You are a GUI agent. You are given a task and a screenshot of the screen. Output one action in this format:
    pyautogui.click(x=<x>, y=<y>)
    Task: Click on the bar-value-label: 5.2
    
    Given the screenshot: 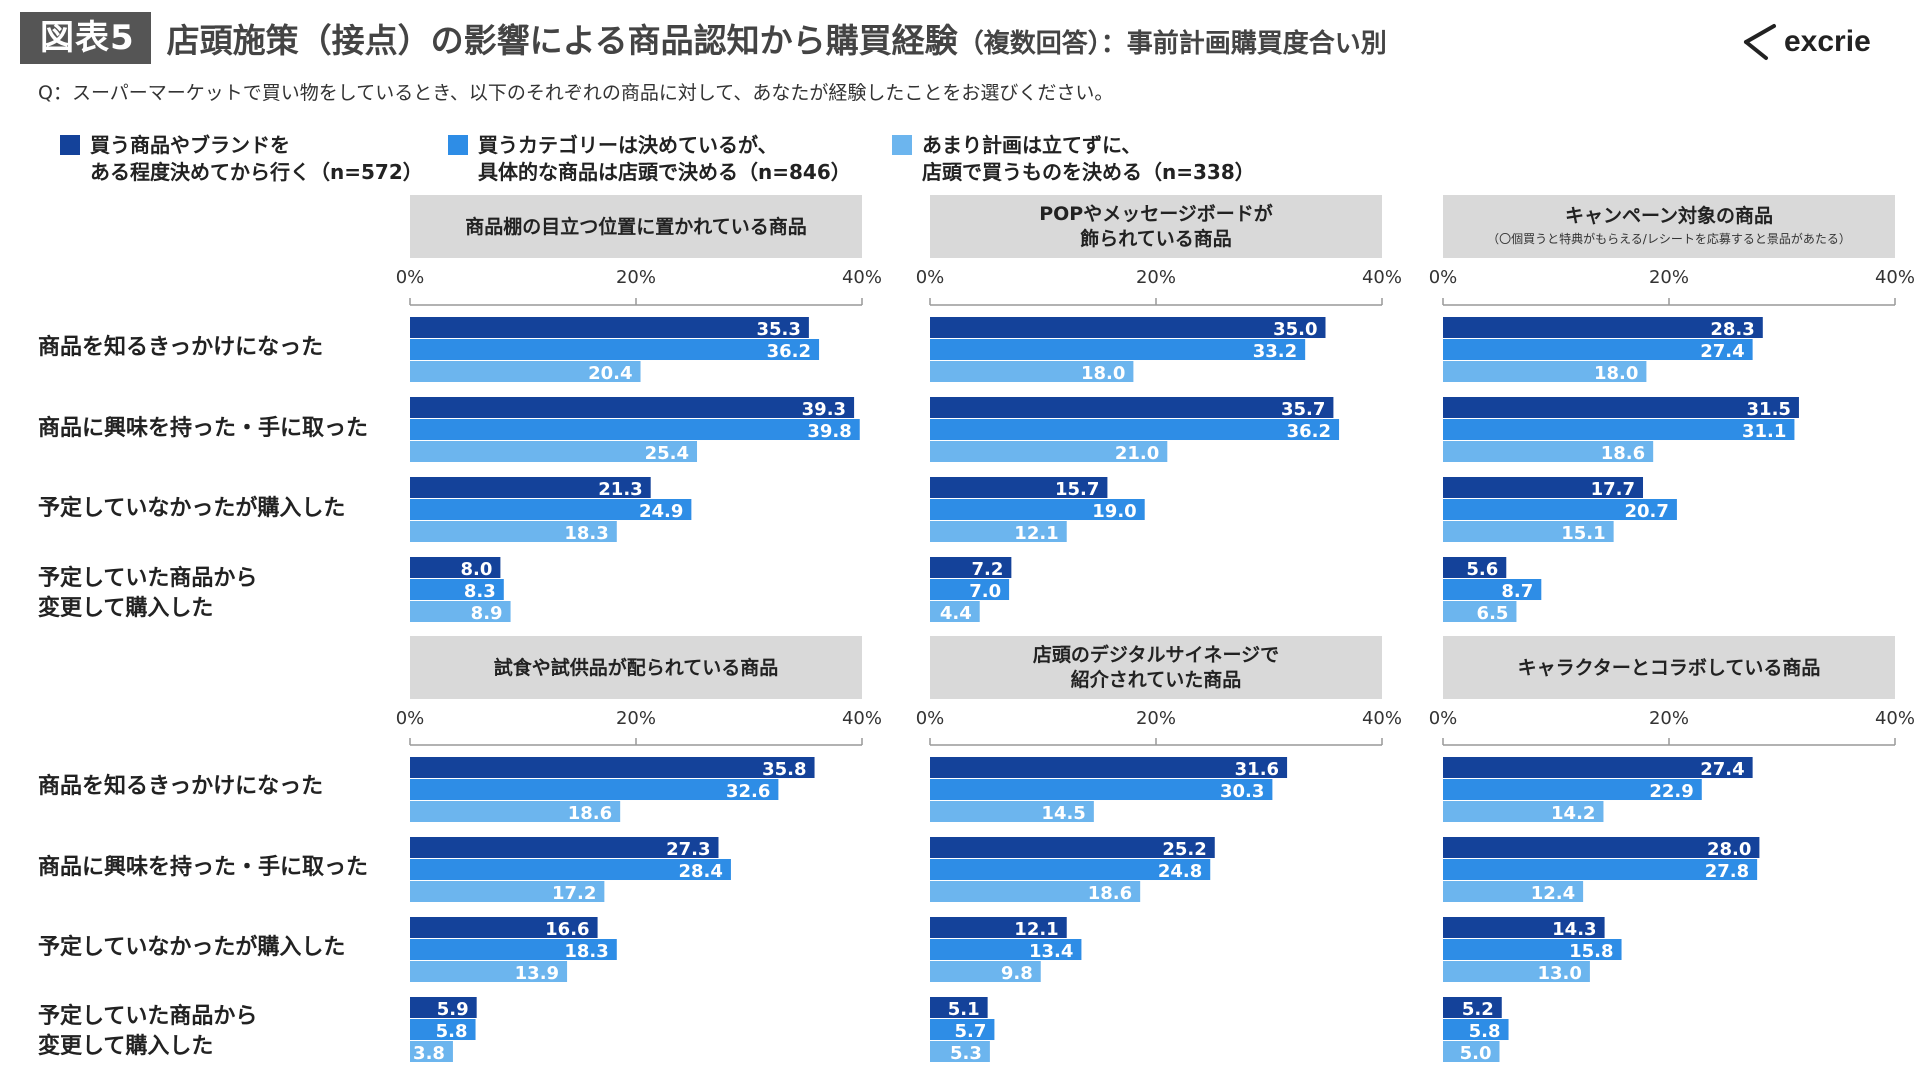 What is the action you would take?
    pyautogui.click(x=1478, y=1009)
    